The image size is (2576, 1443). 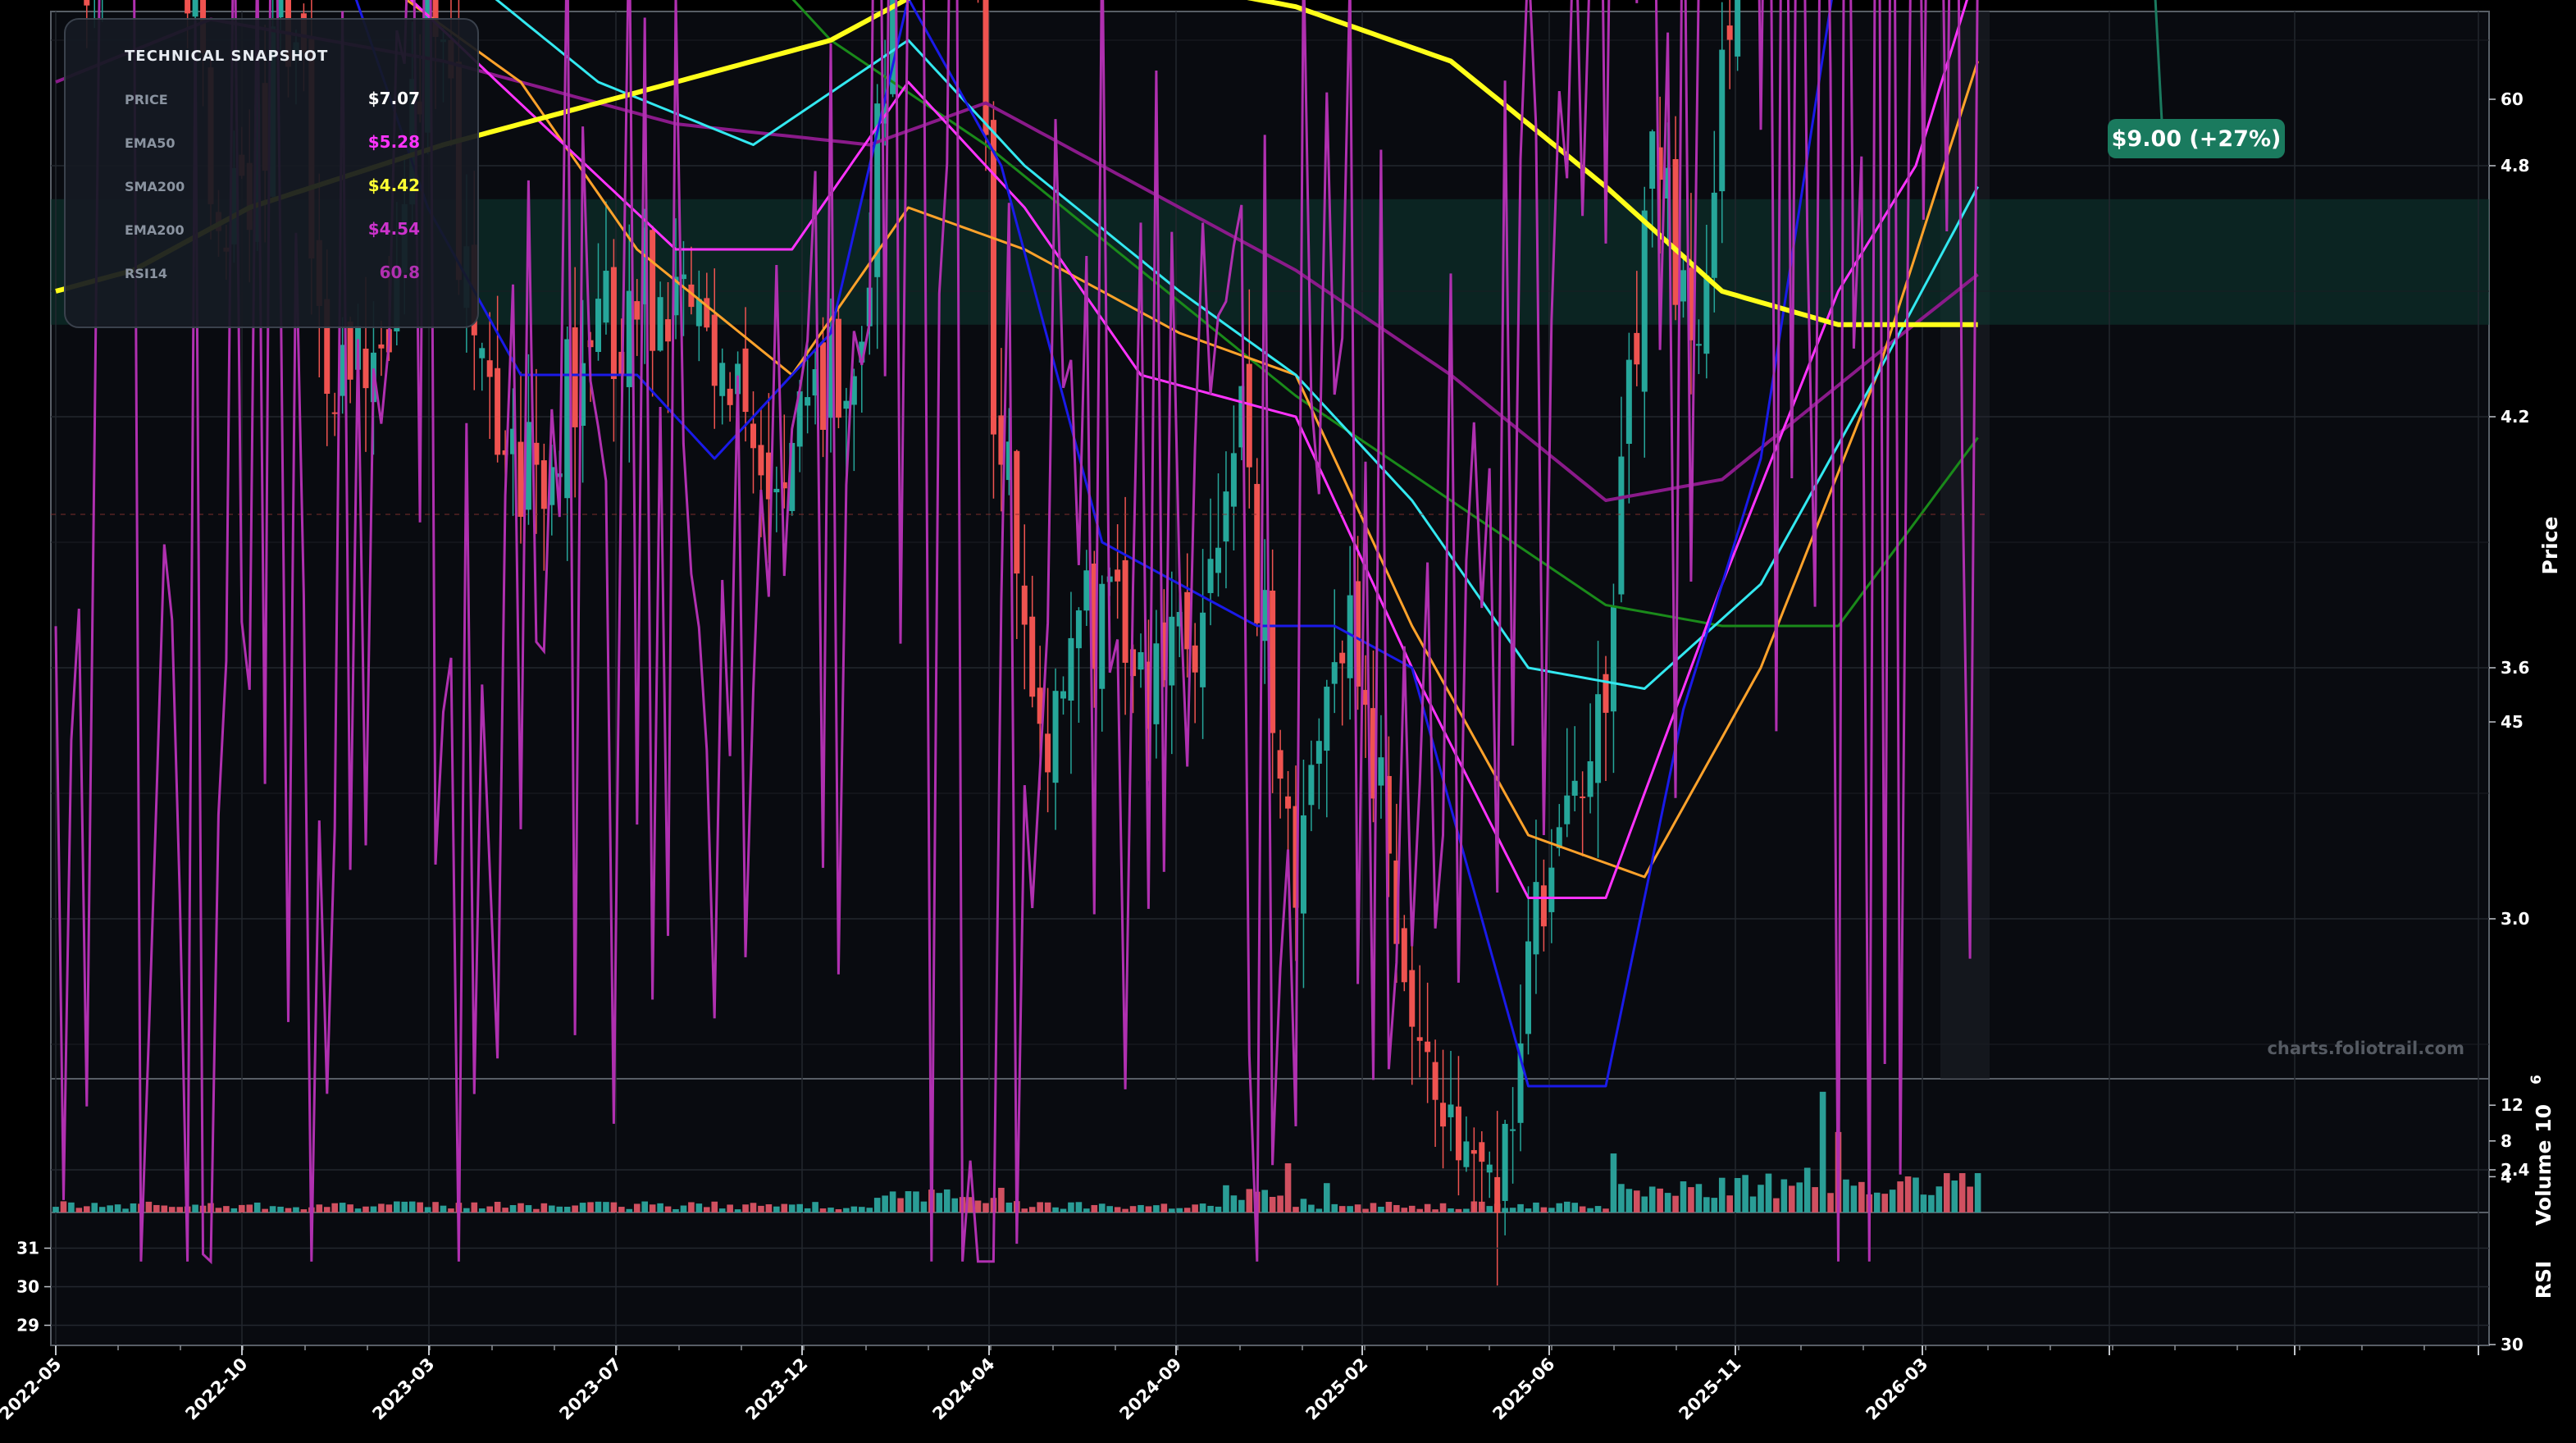 What do you see at coordinates (150, 143) in the screenshot?
I see `snapshot-label: EMA50` at bounding box center [150, 143].